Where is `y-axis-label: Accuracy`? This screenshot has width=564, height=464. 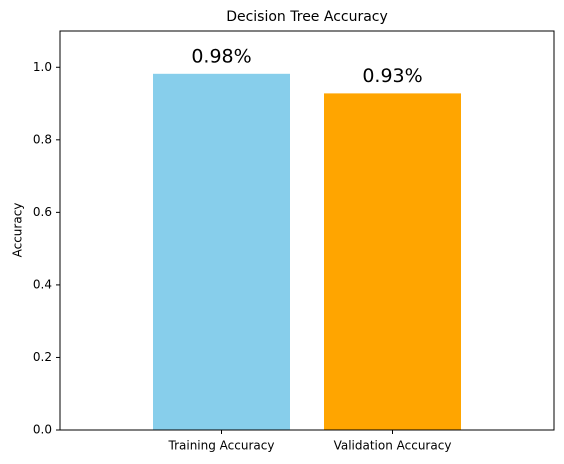 y-axis-label: Accuracy is located at coordinates (18, 230).